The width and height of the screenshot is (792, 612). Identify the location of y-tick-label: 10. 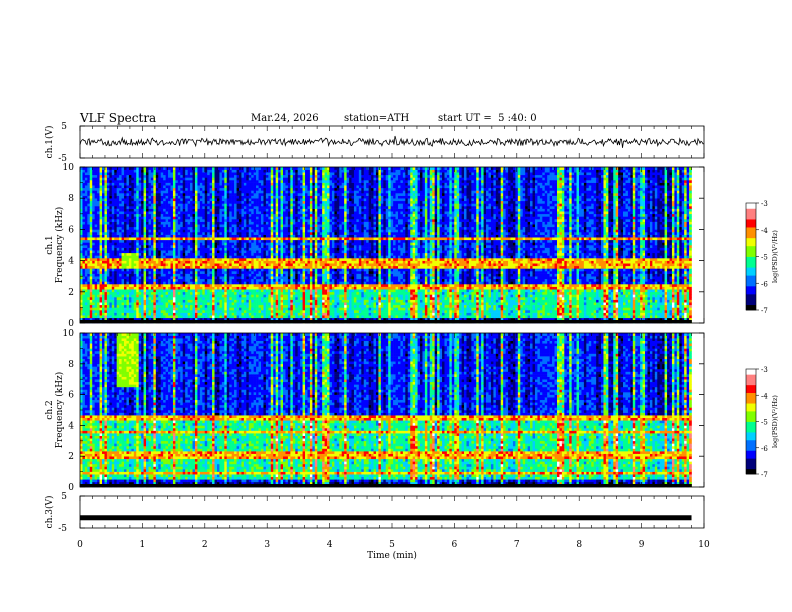
(69, 334).